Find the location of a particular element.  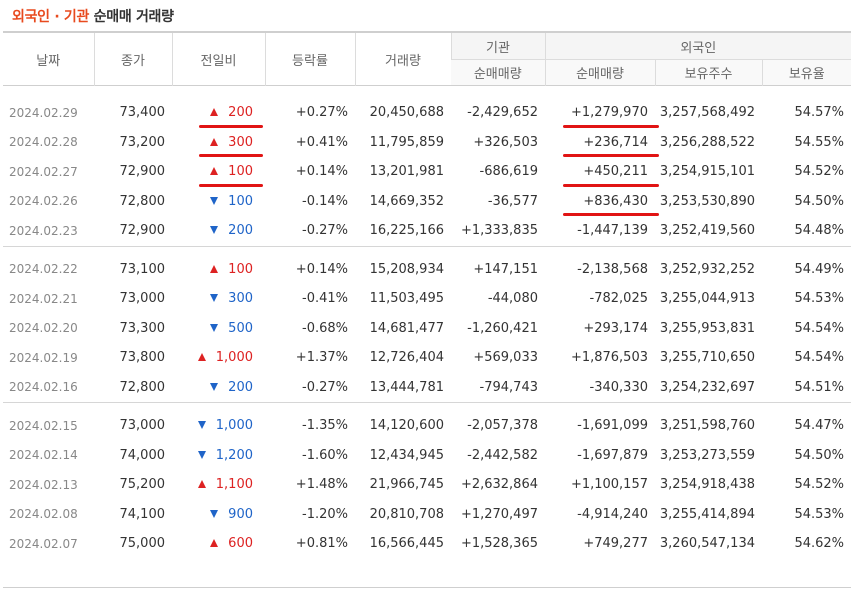

volume-cell: 14,120,600 is located at coordinates (406, 426).